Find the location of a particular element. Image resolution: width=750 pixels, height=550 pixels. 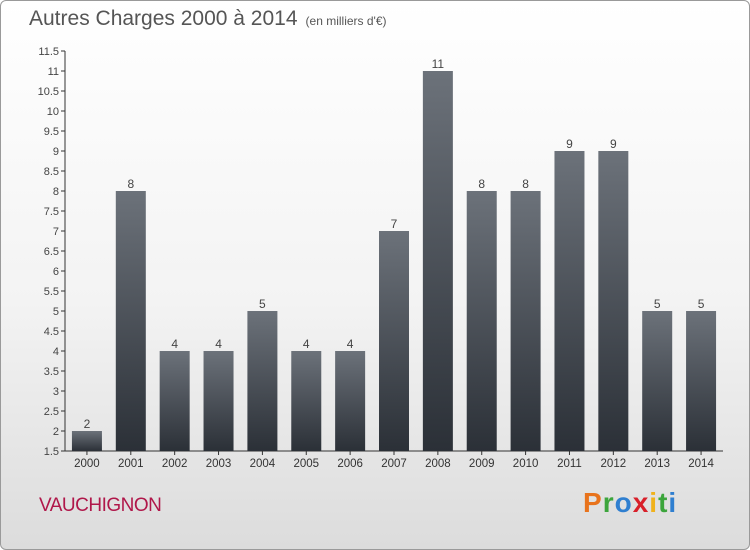

bar-2004 is located at coordinates (262, 381).